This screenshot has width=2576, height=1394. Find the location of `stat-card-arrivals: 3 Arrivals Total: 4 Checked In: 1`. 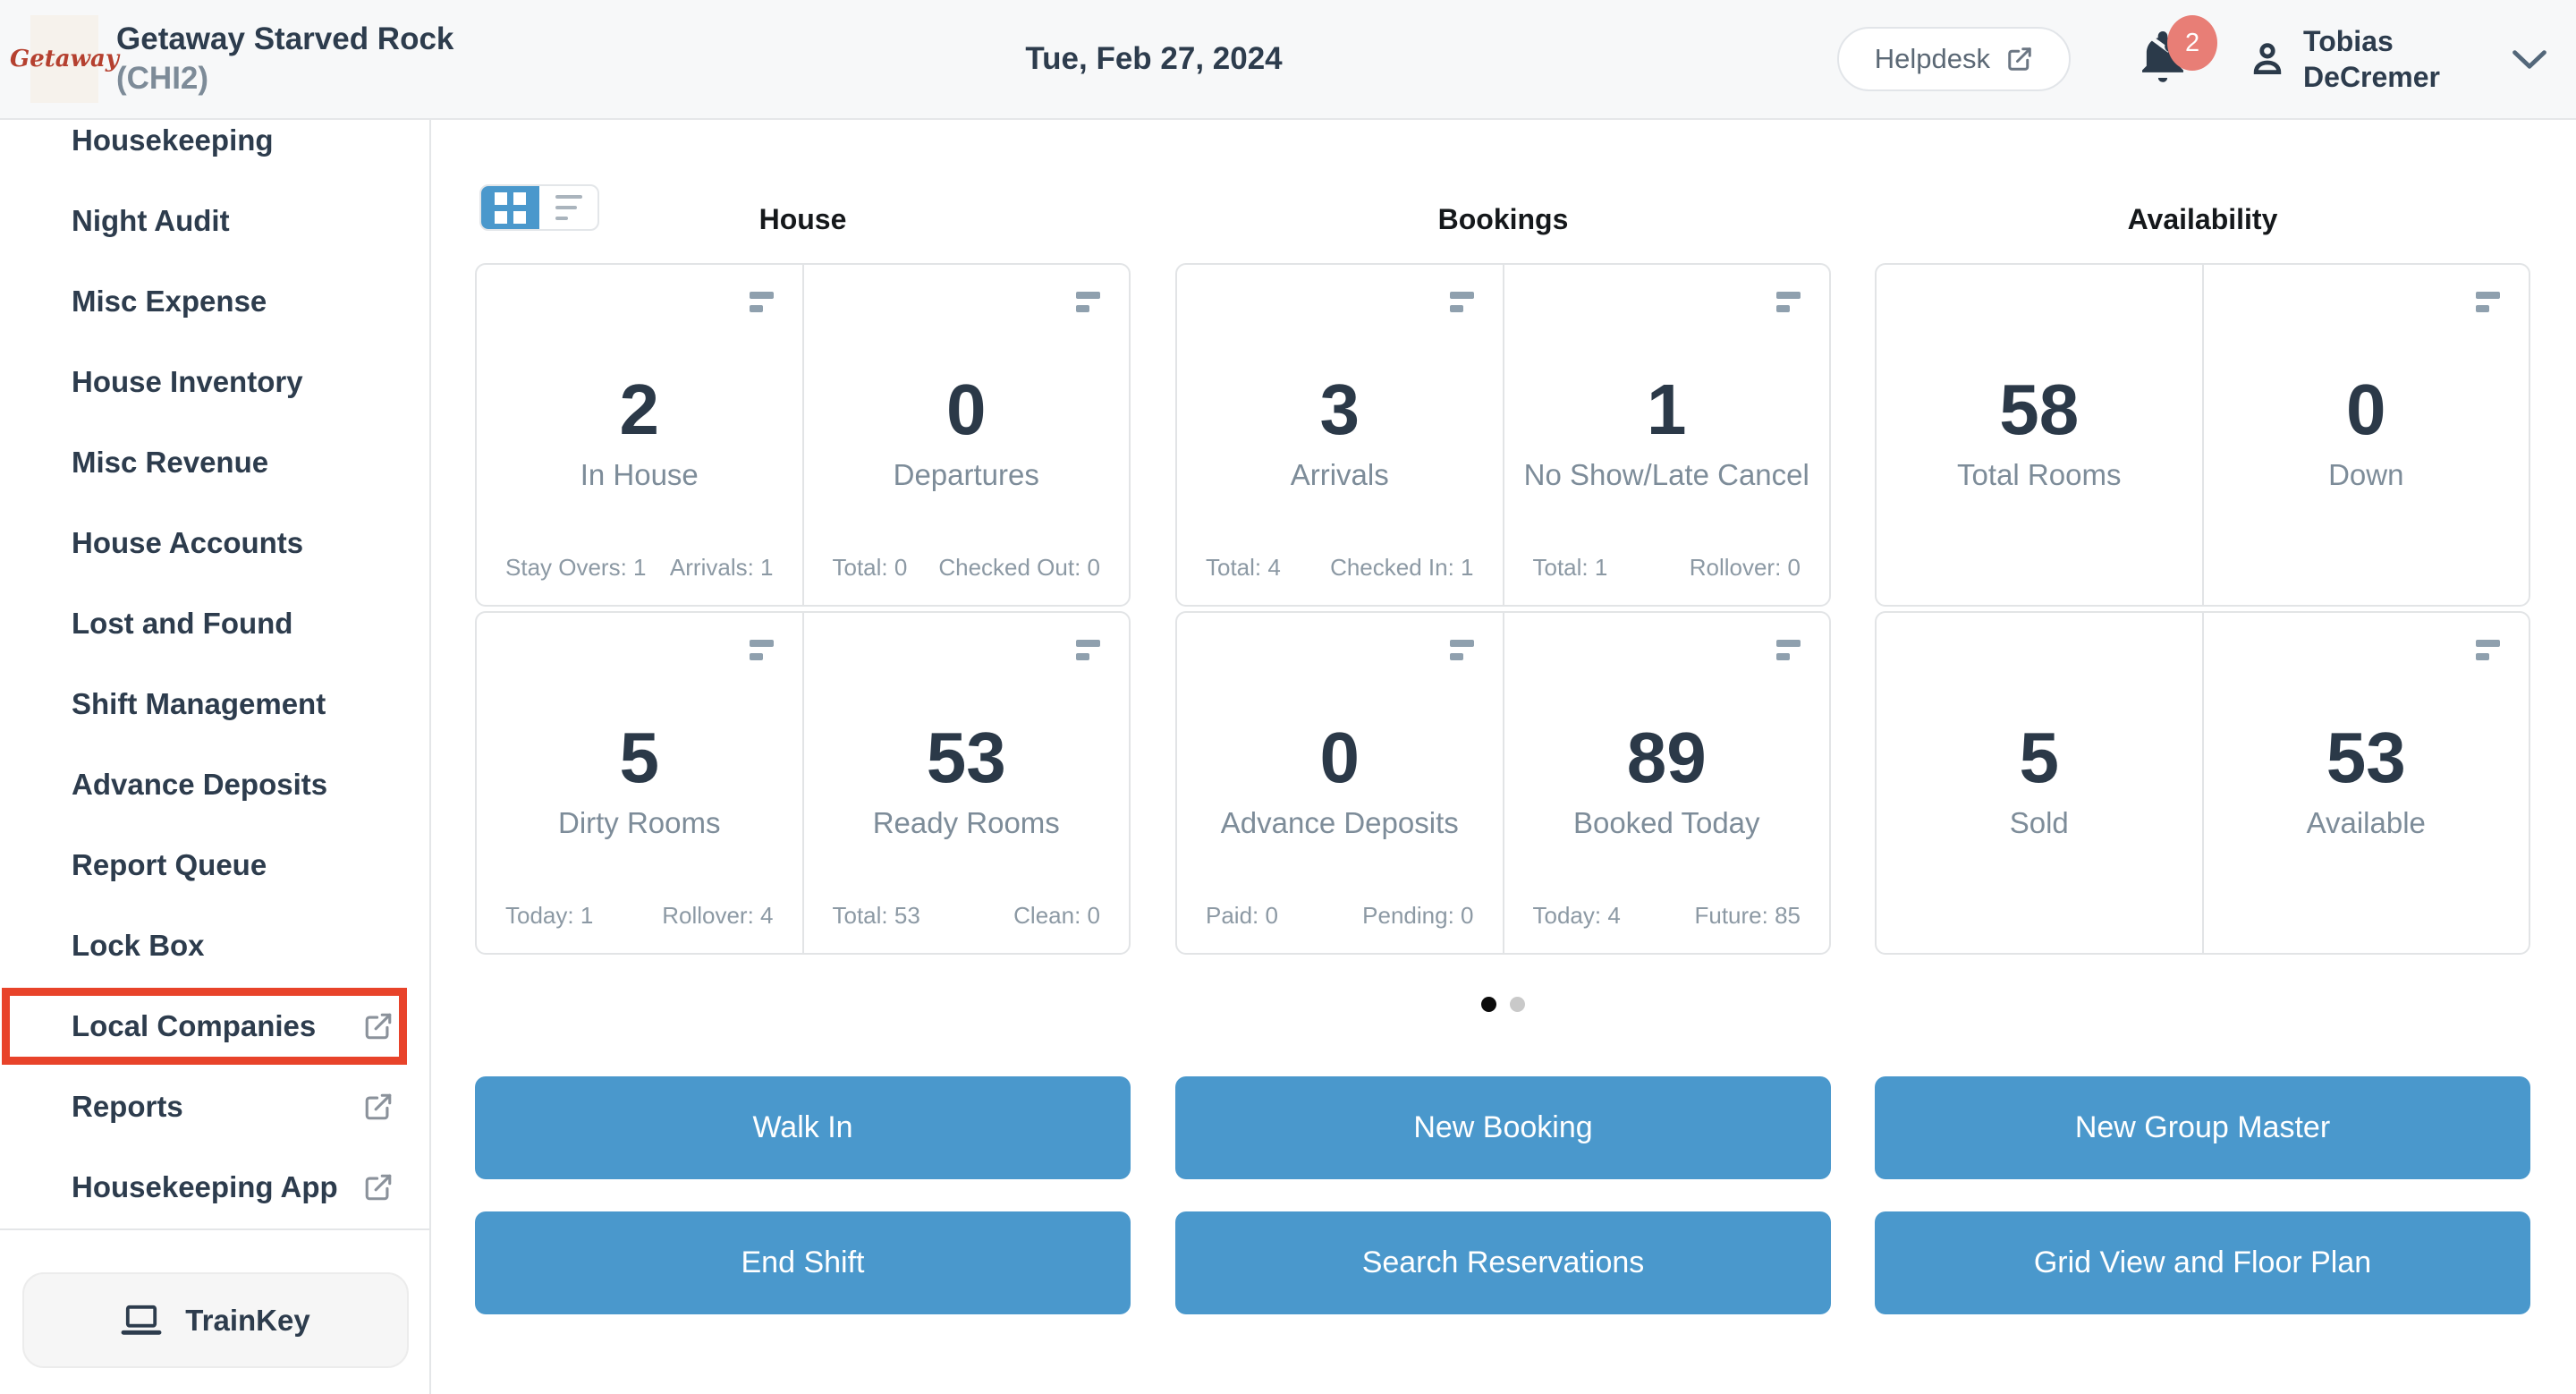

stat-card-arrivals: 3 Arrivals Total: 4 Checked In: 1 is located at coordinates (1340, 435).